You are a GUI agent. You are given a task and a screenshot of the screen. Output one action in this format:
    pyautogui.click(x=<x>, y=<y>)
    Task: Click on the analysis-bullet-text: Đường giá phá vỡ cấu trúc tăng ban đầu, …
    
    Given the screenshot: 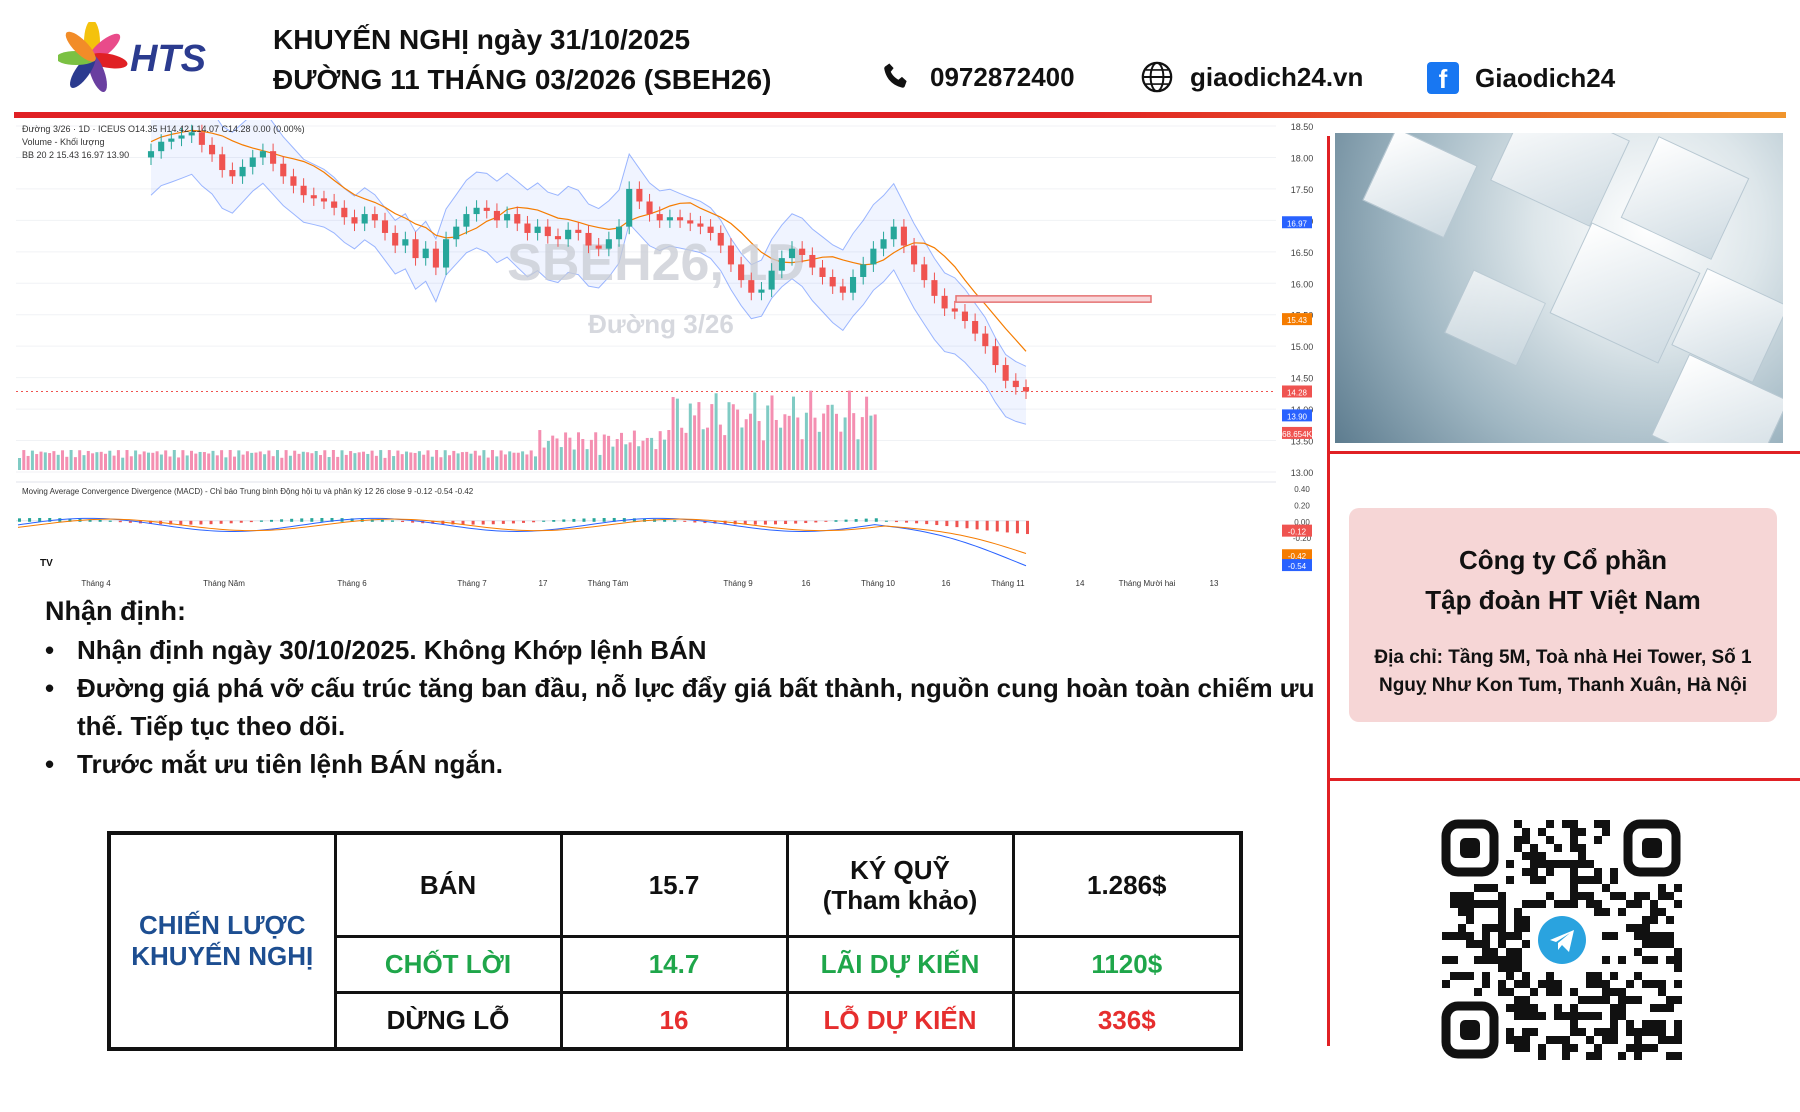 What is the action you would take?
    pyautogui.click(x=696, y=707)
    